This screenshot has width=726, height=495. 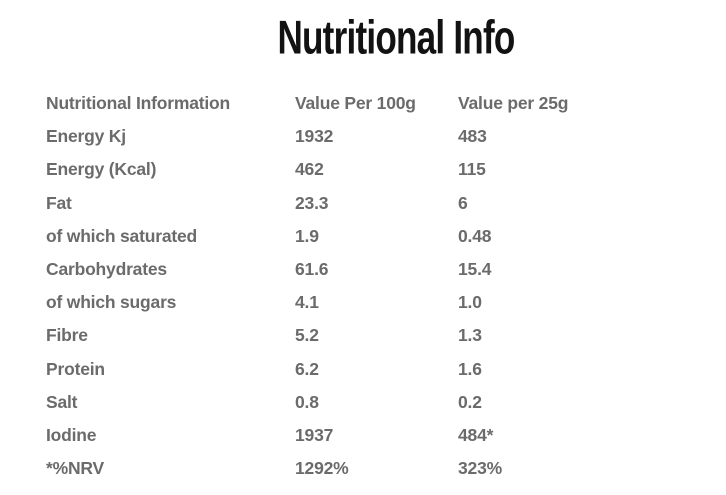 What do you see at coordinates (475, 269) in the screenshot?
I see `value-per-25g: 15.4` at bounding box center [475, 269].